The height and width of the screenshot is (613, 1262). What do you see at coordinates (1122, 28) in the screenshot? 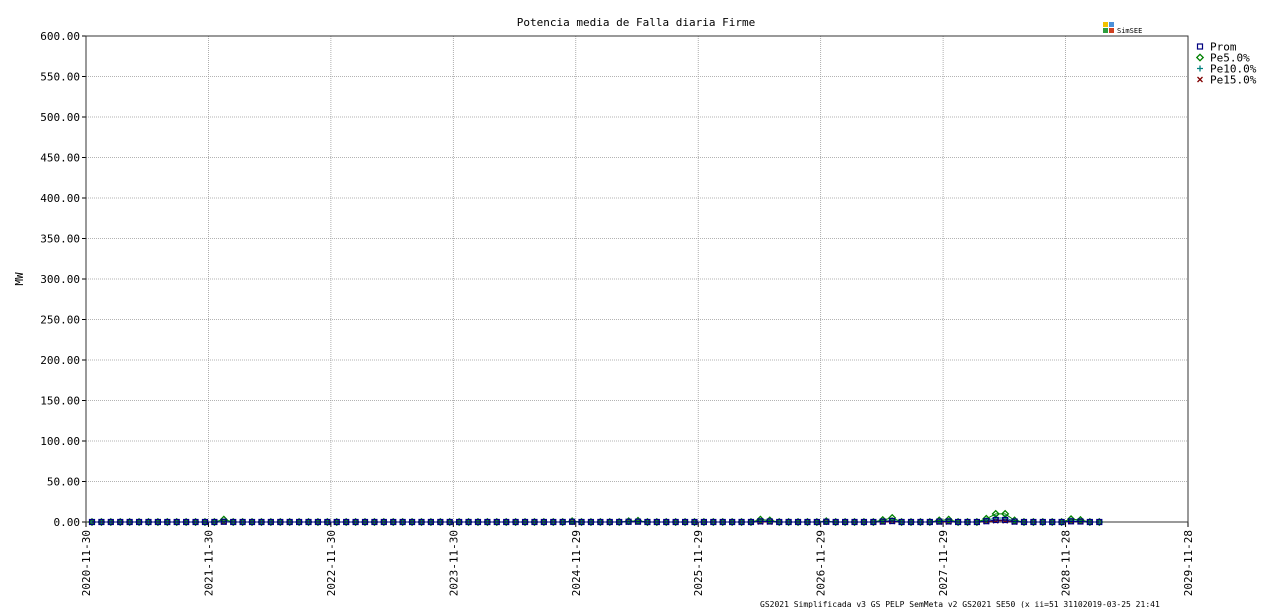
I see `simsee-logo: SimSEE` at bounding box center [1122, 28].